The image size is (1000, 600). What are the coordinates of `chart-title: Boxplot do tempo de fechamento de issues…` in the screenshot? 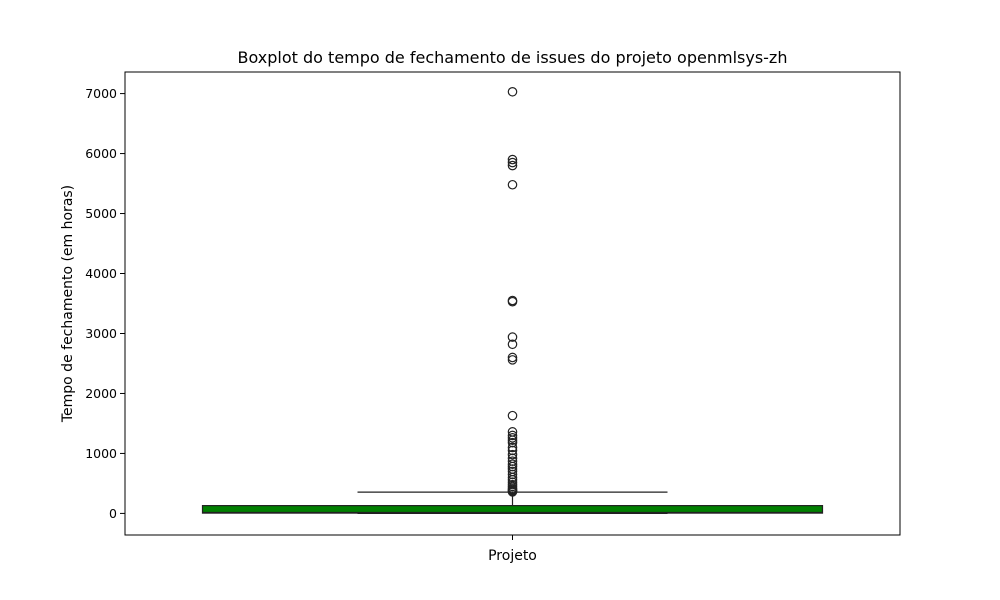 It's located at (513, 57).